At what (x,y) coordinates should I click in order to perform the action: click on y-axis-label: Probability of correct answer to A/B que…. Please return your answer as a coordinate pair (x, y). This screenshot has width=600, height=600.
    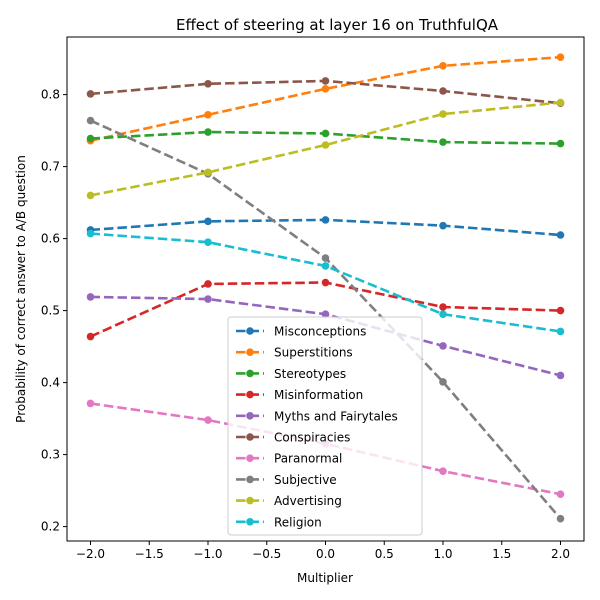
    Looking at the image, I should click on (21, 289).